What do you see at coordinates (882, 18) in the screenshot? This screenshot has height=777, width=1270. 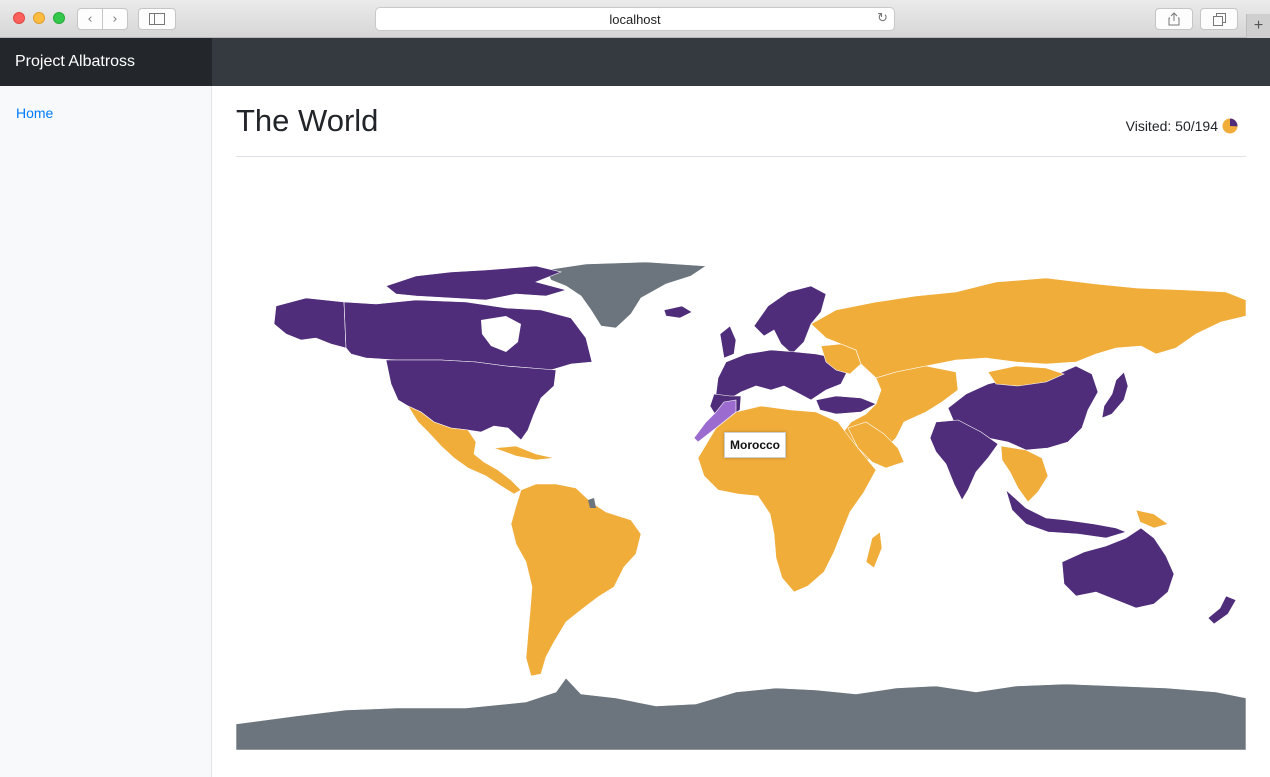 I see `reload-icon: ↻` at bounding box center [882, 18].